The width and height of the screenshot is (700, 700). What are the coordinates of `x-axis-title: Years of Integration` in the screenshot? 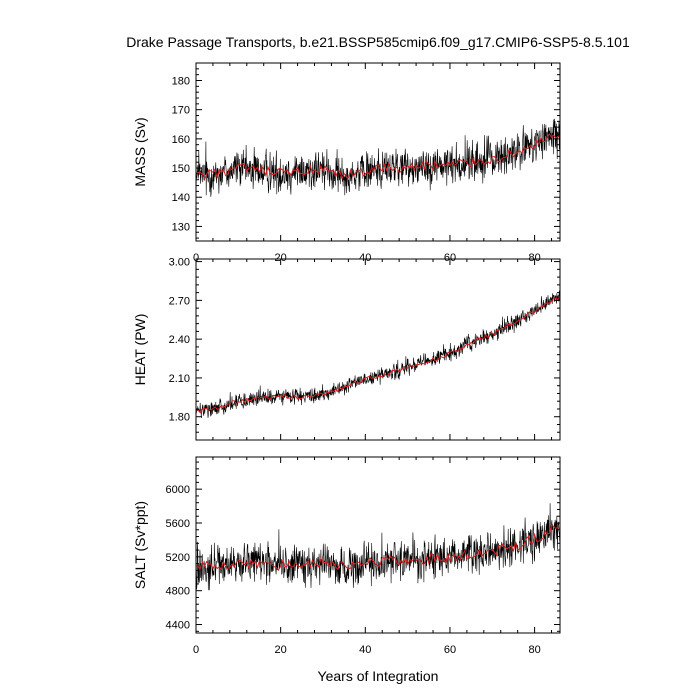 It's located at (378, 676).